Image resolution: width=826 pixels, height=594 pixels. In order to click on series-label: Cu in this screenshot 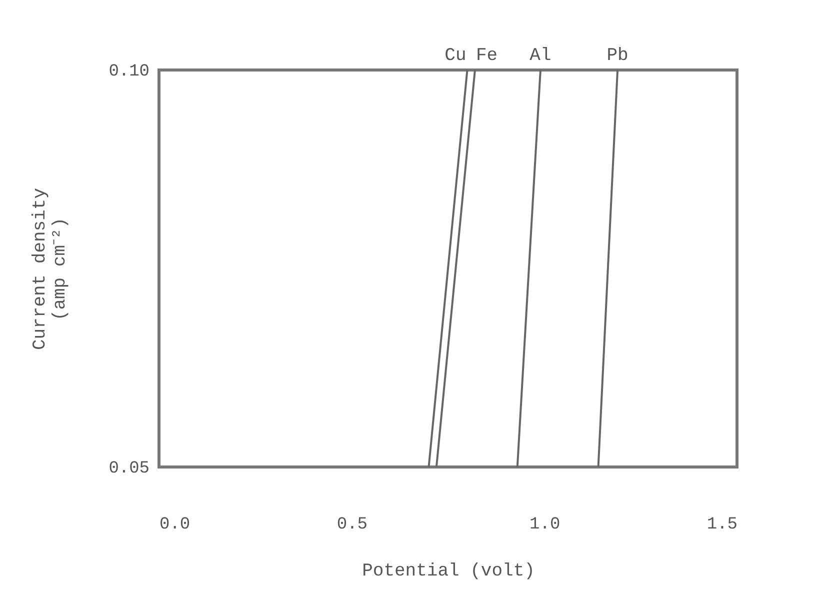, I will do `click(455, 56)`.